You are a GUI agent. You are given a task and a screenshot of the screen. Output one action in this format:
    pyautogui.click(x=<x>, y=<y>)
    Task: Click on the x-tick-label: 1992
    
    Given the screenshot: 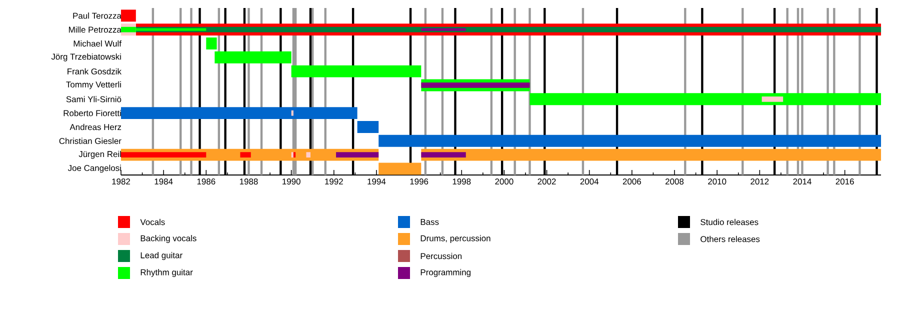 What is the action you would take?
    pyautogui.click(x=334, y=181)
    